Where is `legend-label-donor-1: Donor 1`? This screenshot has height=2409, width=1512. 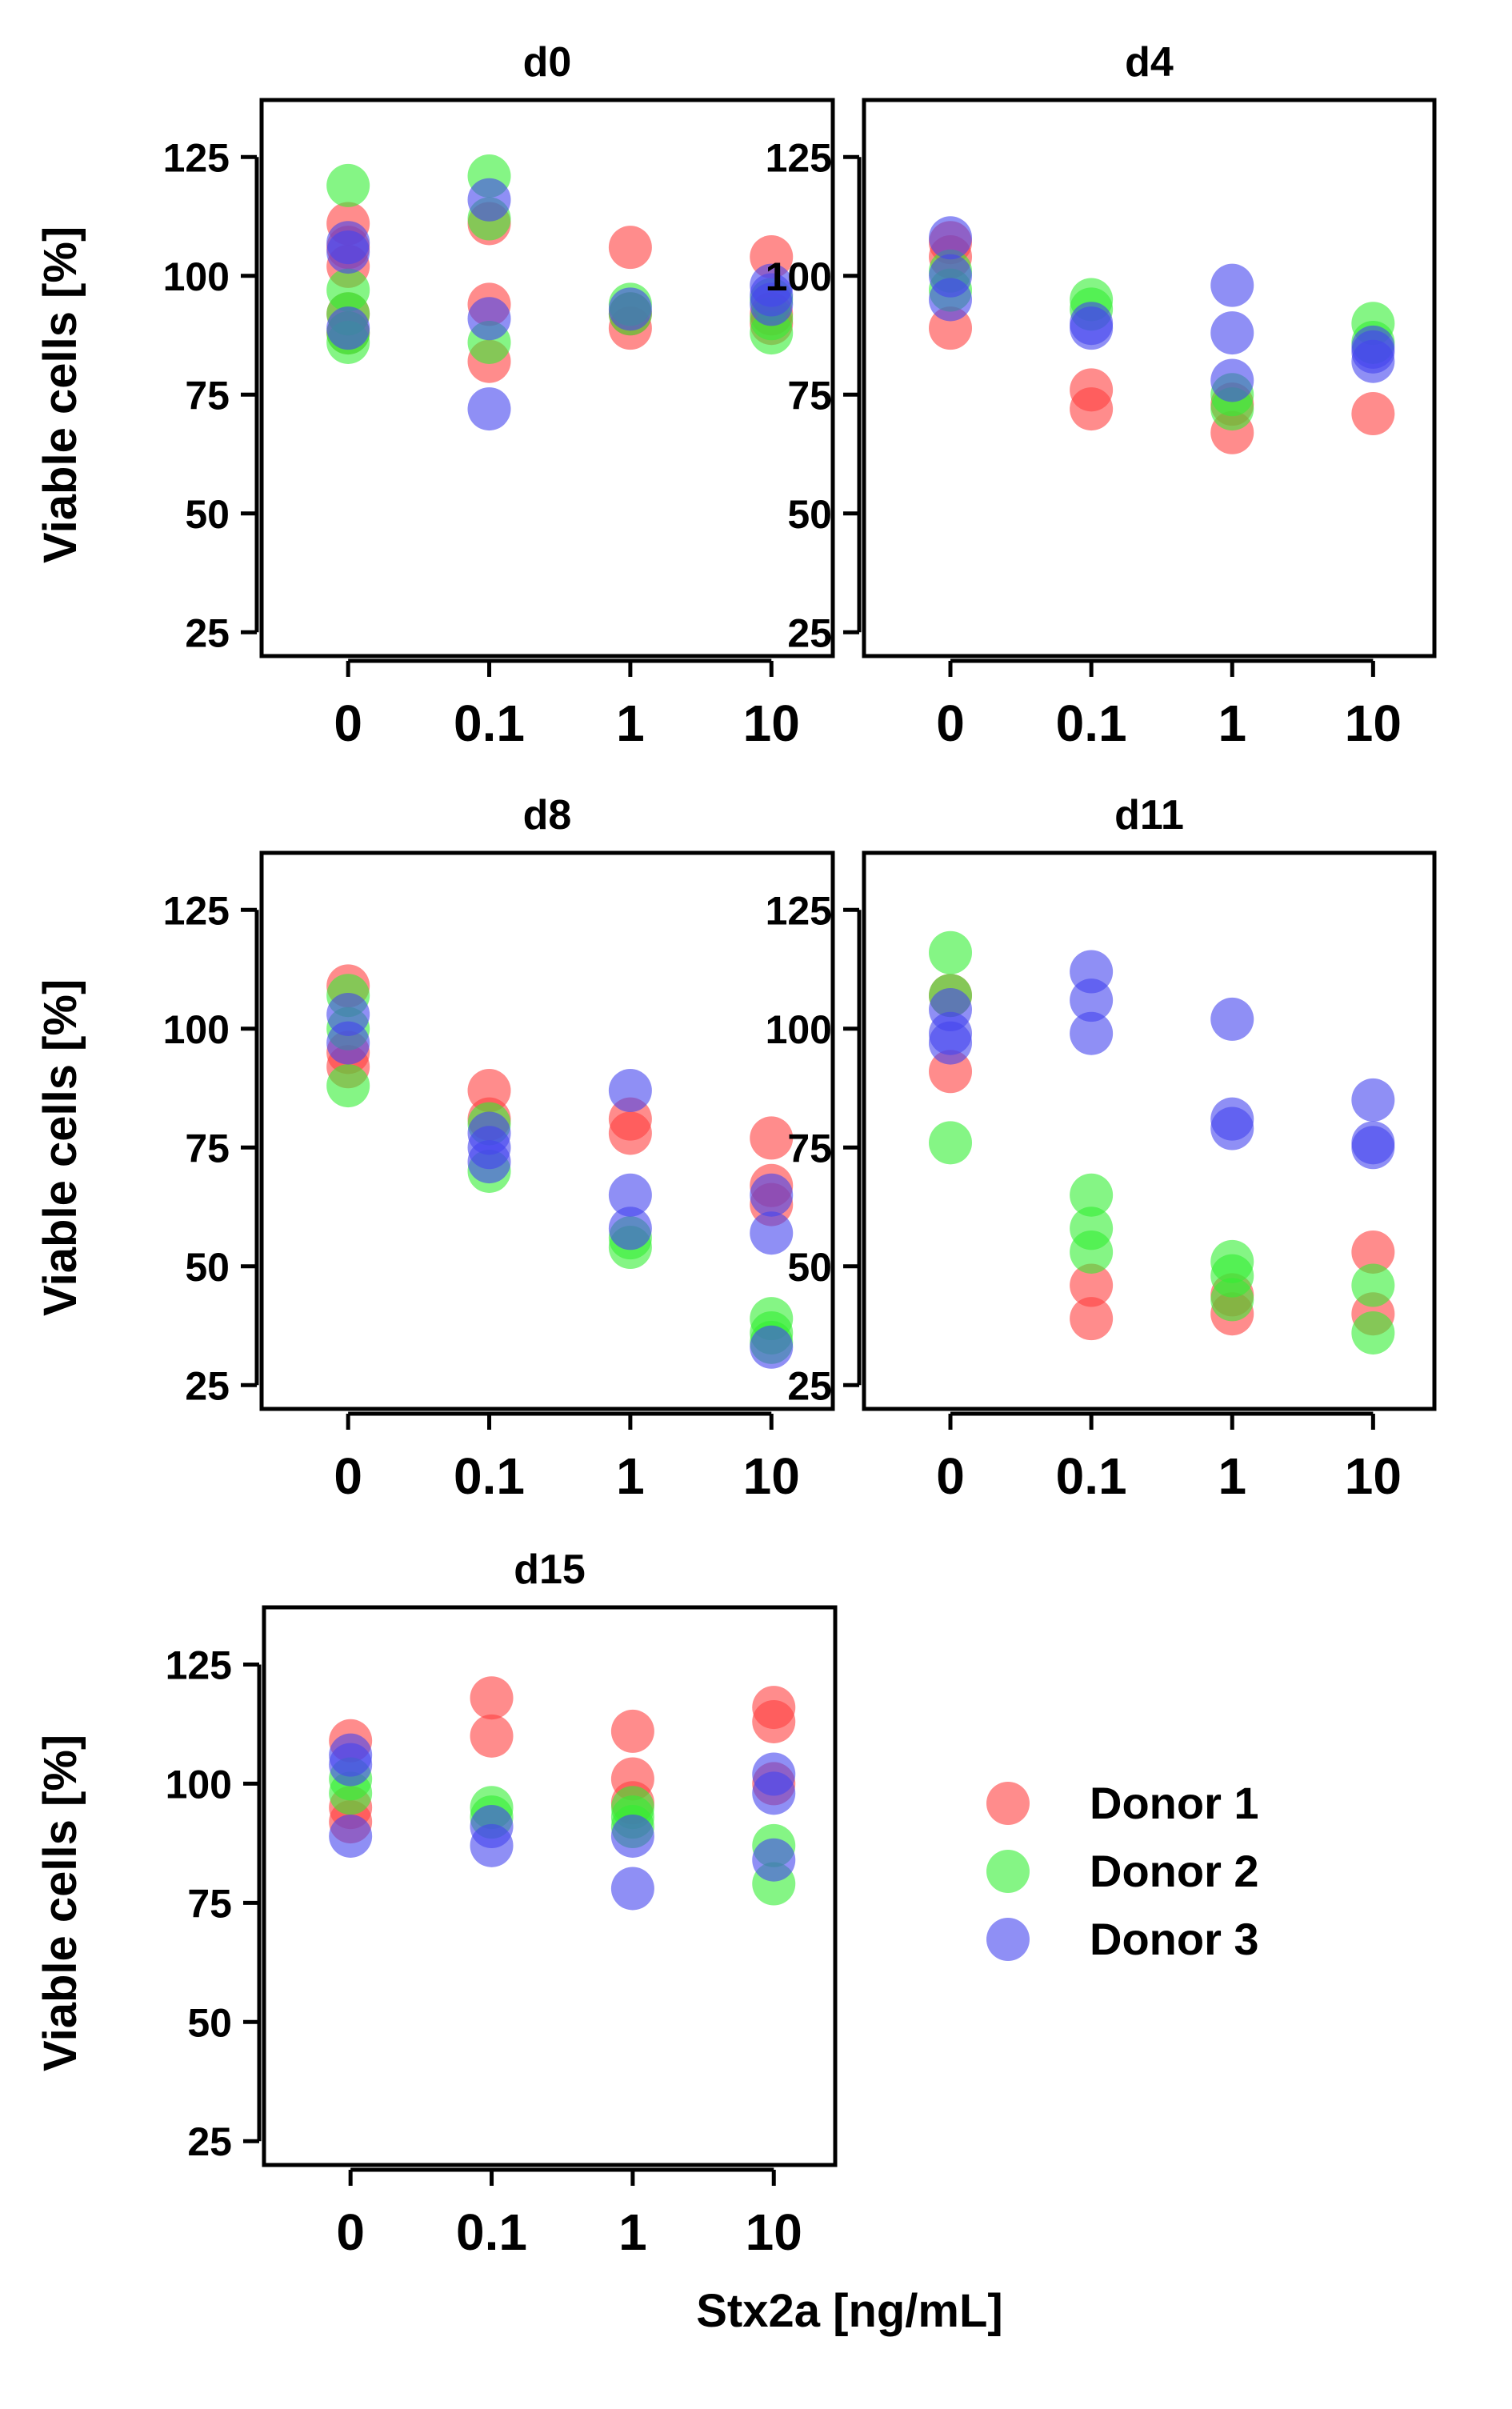
legend-label-donor-1: Donor 1 is located at coordinates (1174, 1803).